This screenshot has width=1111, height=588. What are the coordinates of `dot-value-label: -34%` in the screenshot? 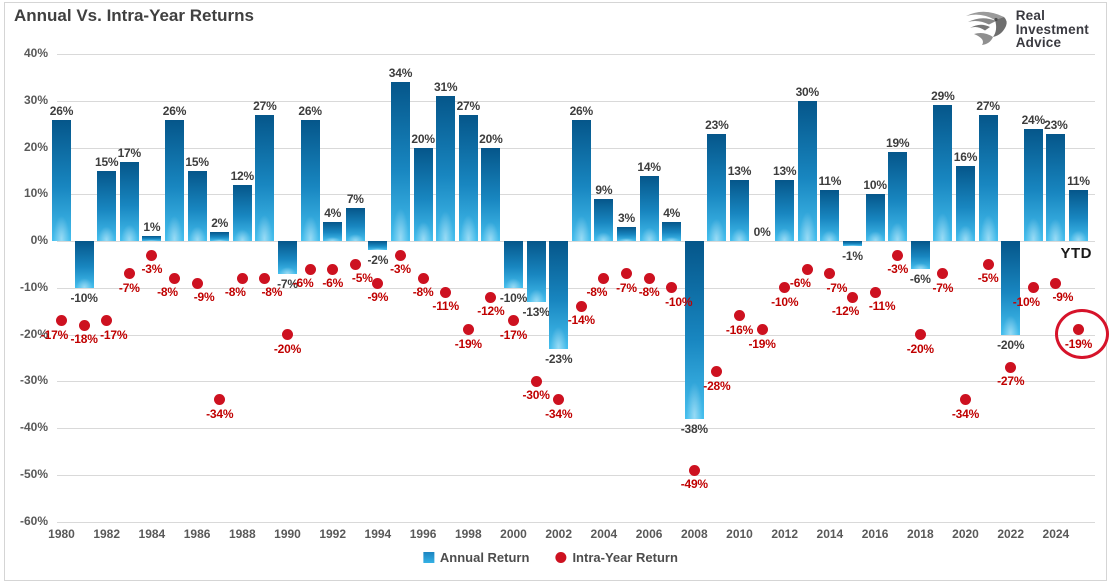 It's located at (559, 413).